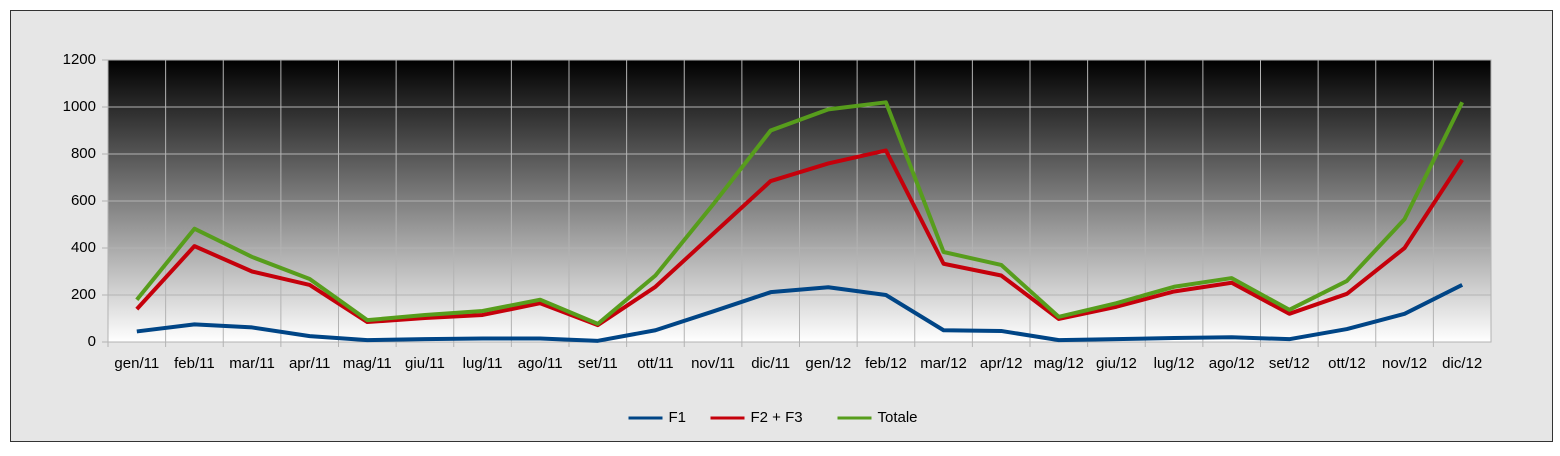  I want to click on y-tick-label: 400, so click(83, 247).